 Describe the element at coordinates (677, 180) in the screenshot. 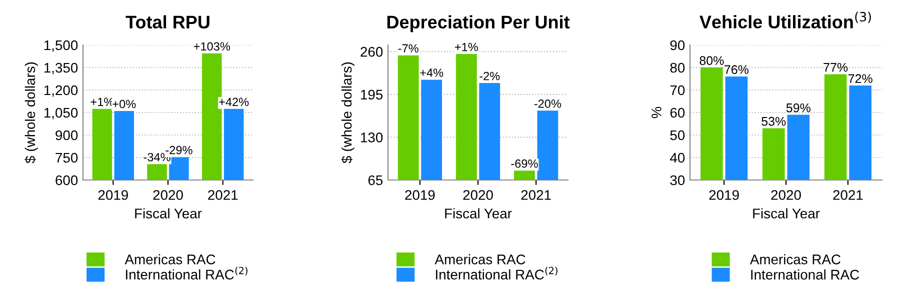

I see `y-tick-label: 30` at that location.